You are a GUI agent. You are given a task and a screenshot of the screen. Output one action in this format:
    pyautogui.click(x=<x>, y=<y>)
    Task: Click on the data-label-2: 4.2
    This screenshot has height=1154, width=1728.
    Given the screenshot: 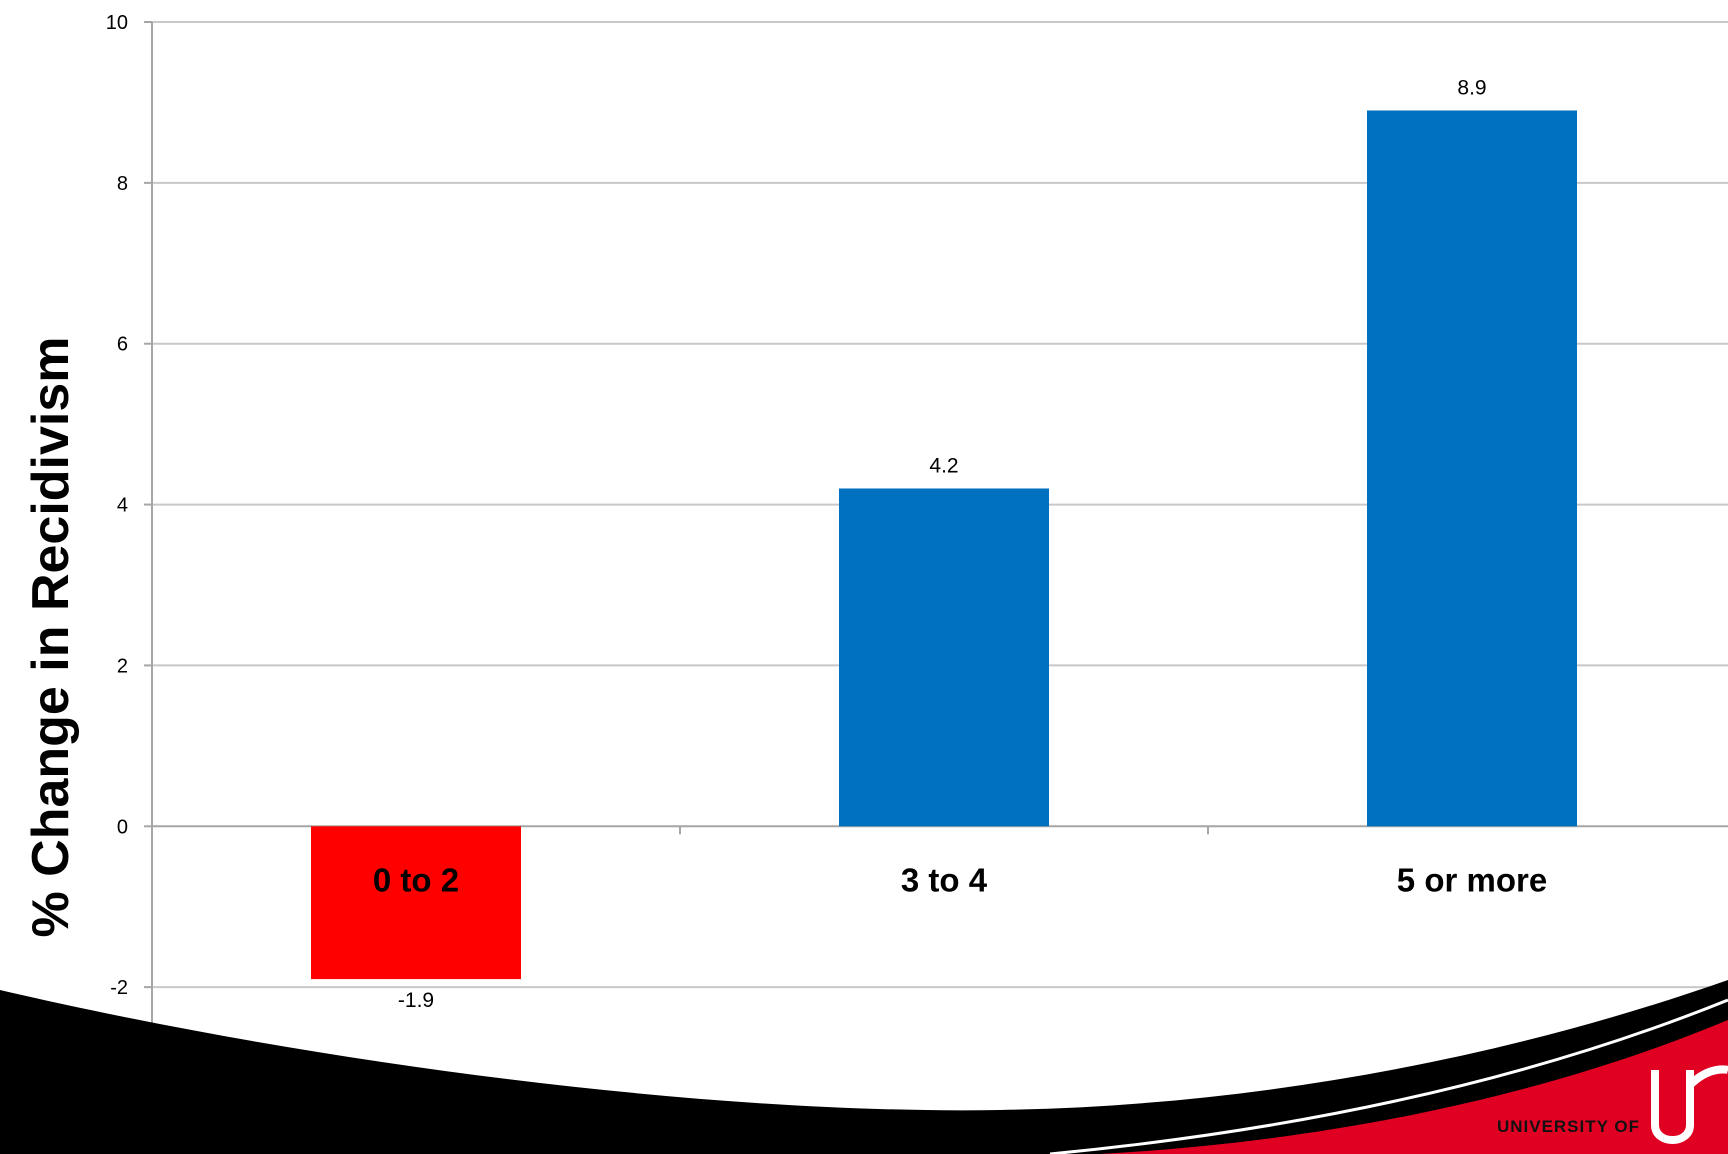 What is the action you would take?
    pyautogui.click(x=943, y=465)
    